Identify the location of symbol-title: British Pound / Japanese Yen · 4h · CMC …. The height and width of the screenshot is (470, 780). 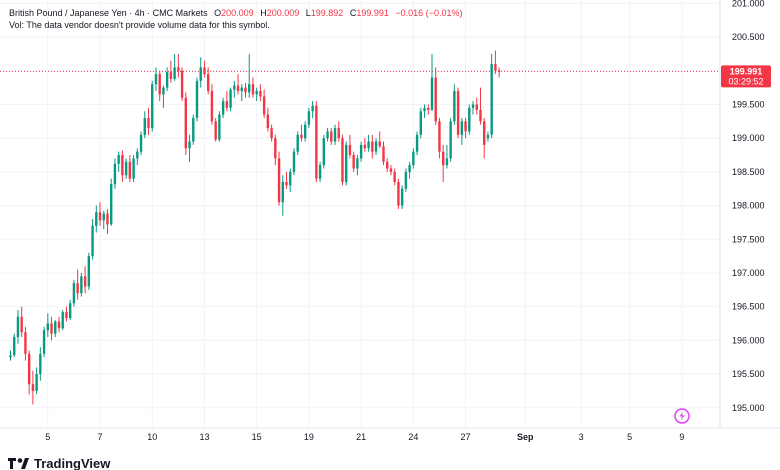
(108, 13).